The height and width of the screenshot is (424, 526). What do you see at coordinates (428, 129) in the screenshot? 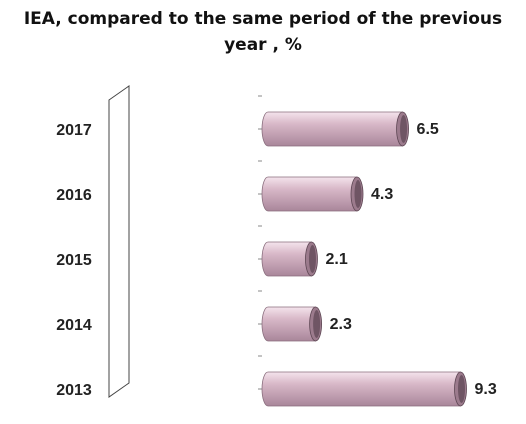
I see `data-label: 6.5` at bounding box center [428, 129].